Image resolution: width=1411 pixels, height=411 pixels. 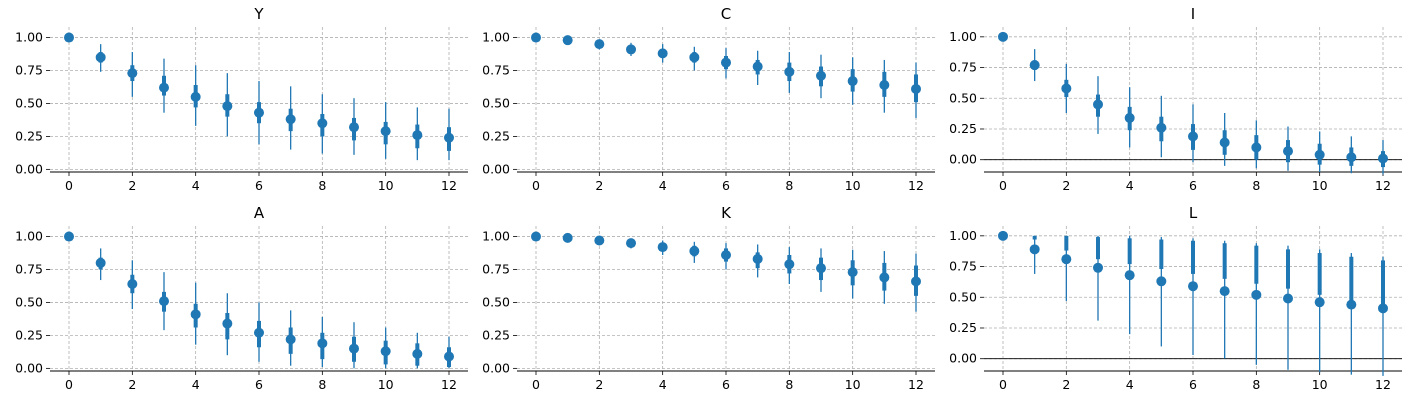 I want to click on y-tick-label: 1.00, so click(x=963, y=36).